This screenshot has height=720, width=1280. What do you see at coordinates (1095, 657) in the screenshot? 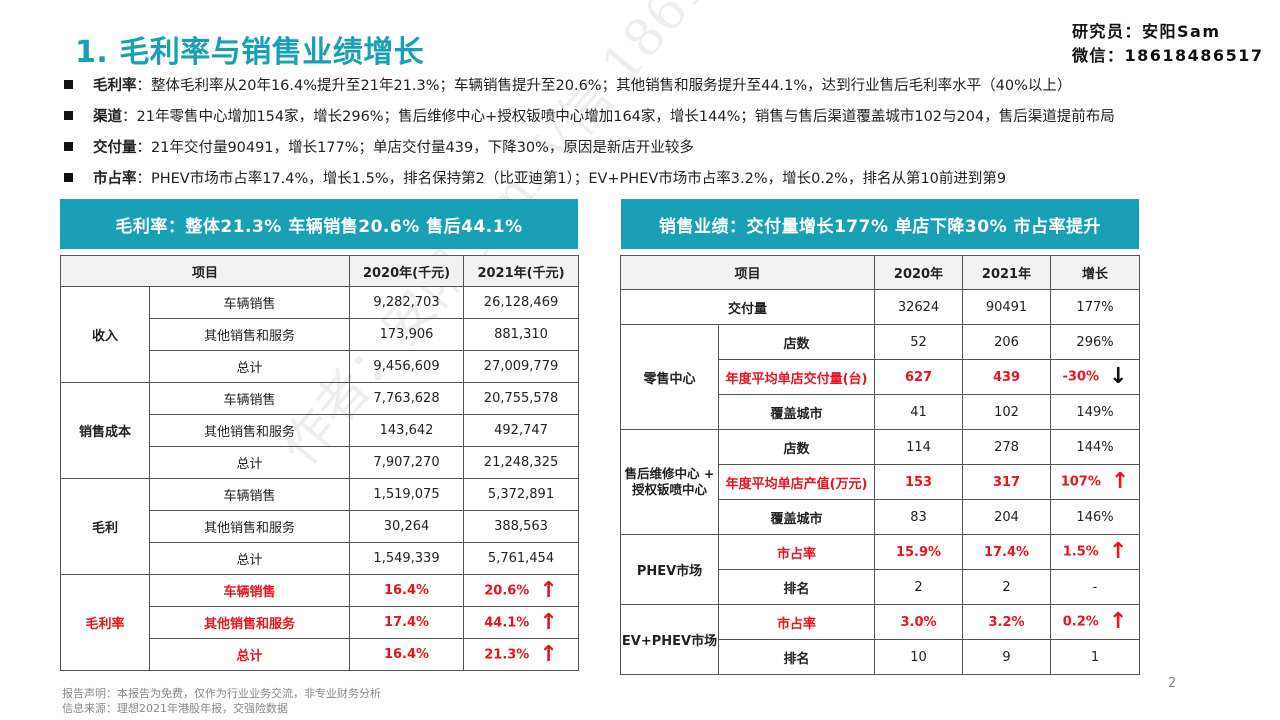
I see `cell-growth: 1` at bounding box center [1095, 657].